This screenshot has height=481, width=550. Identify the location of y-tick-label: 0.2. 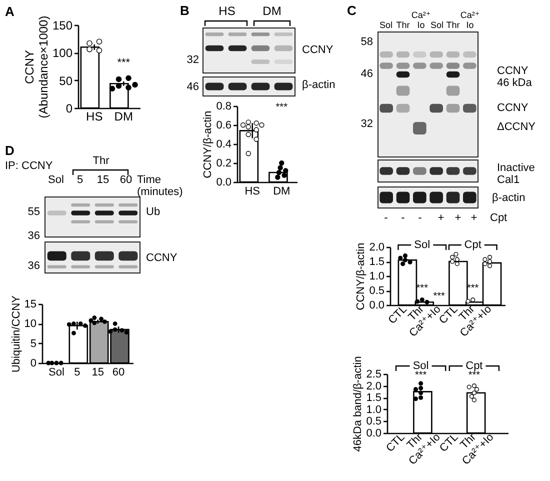
(224, 164).